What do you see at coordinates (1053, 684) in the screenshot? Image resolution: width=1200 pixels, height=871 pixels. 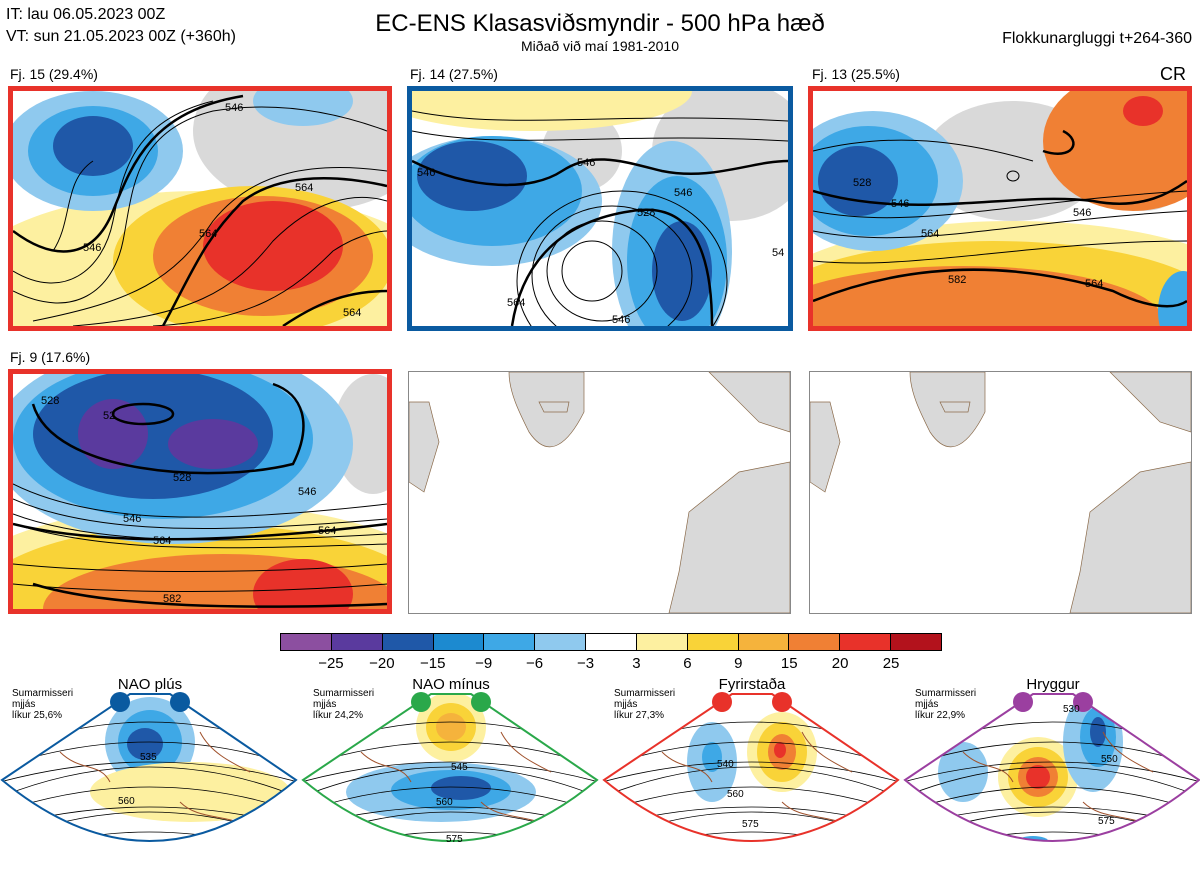 I see `regime-title: Hryggur` at bounding box center [1053, 684].